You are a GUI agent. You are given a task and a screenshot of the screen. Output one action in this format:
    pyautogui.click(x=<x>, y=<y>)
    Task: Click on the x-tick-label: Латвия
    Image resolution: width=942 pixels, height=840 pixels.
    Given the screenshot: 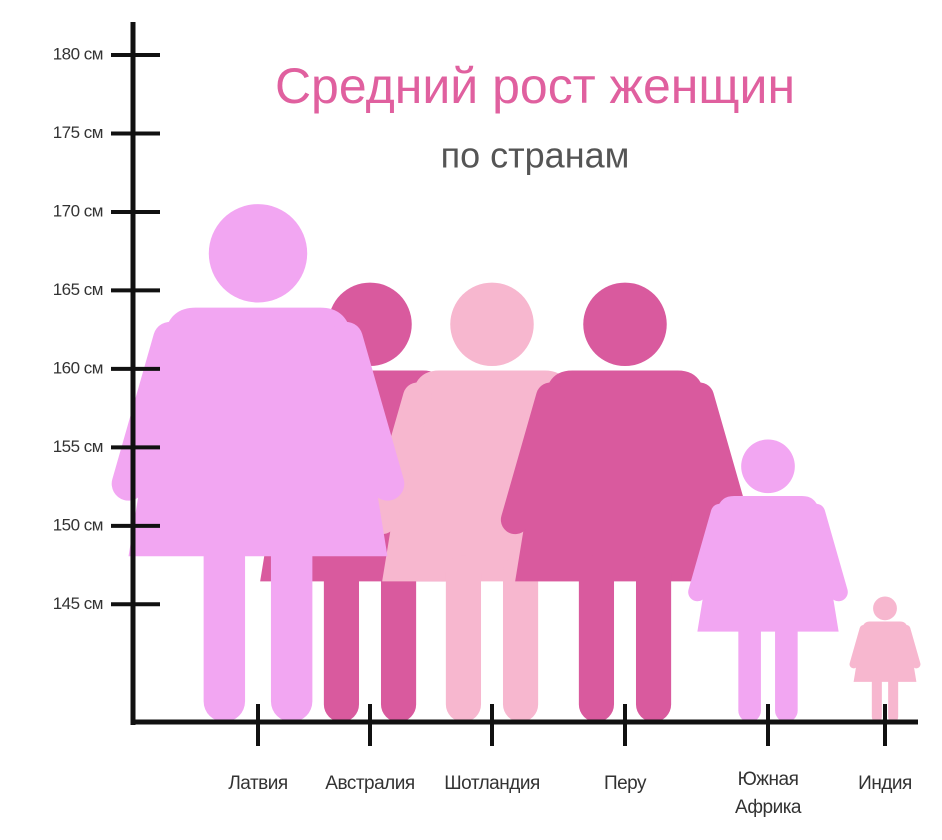 What is the action you would take?
    pyautogui.click(x=257, y=783)
    